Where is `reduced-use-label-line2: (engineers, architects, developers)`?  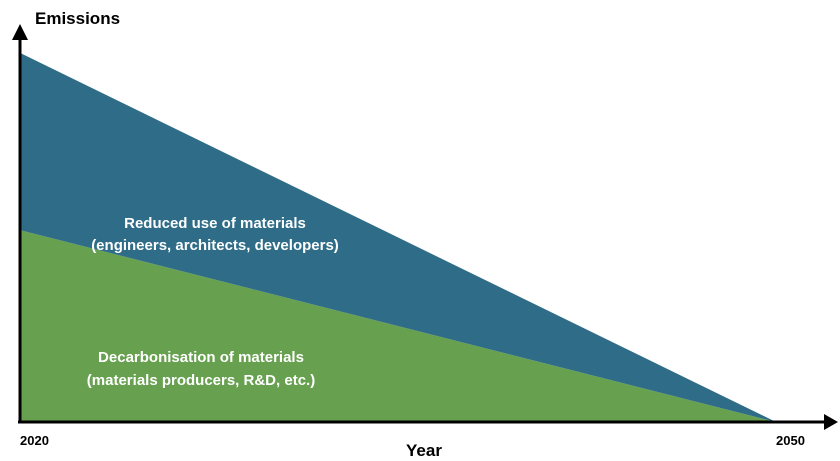 reduced-use-label-line2: (engineers, architects, developers) is located at coordinates (215, 245).